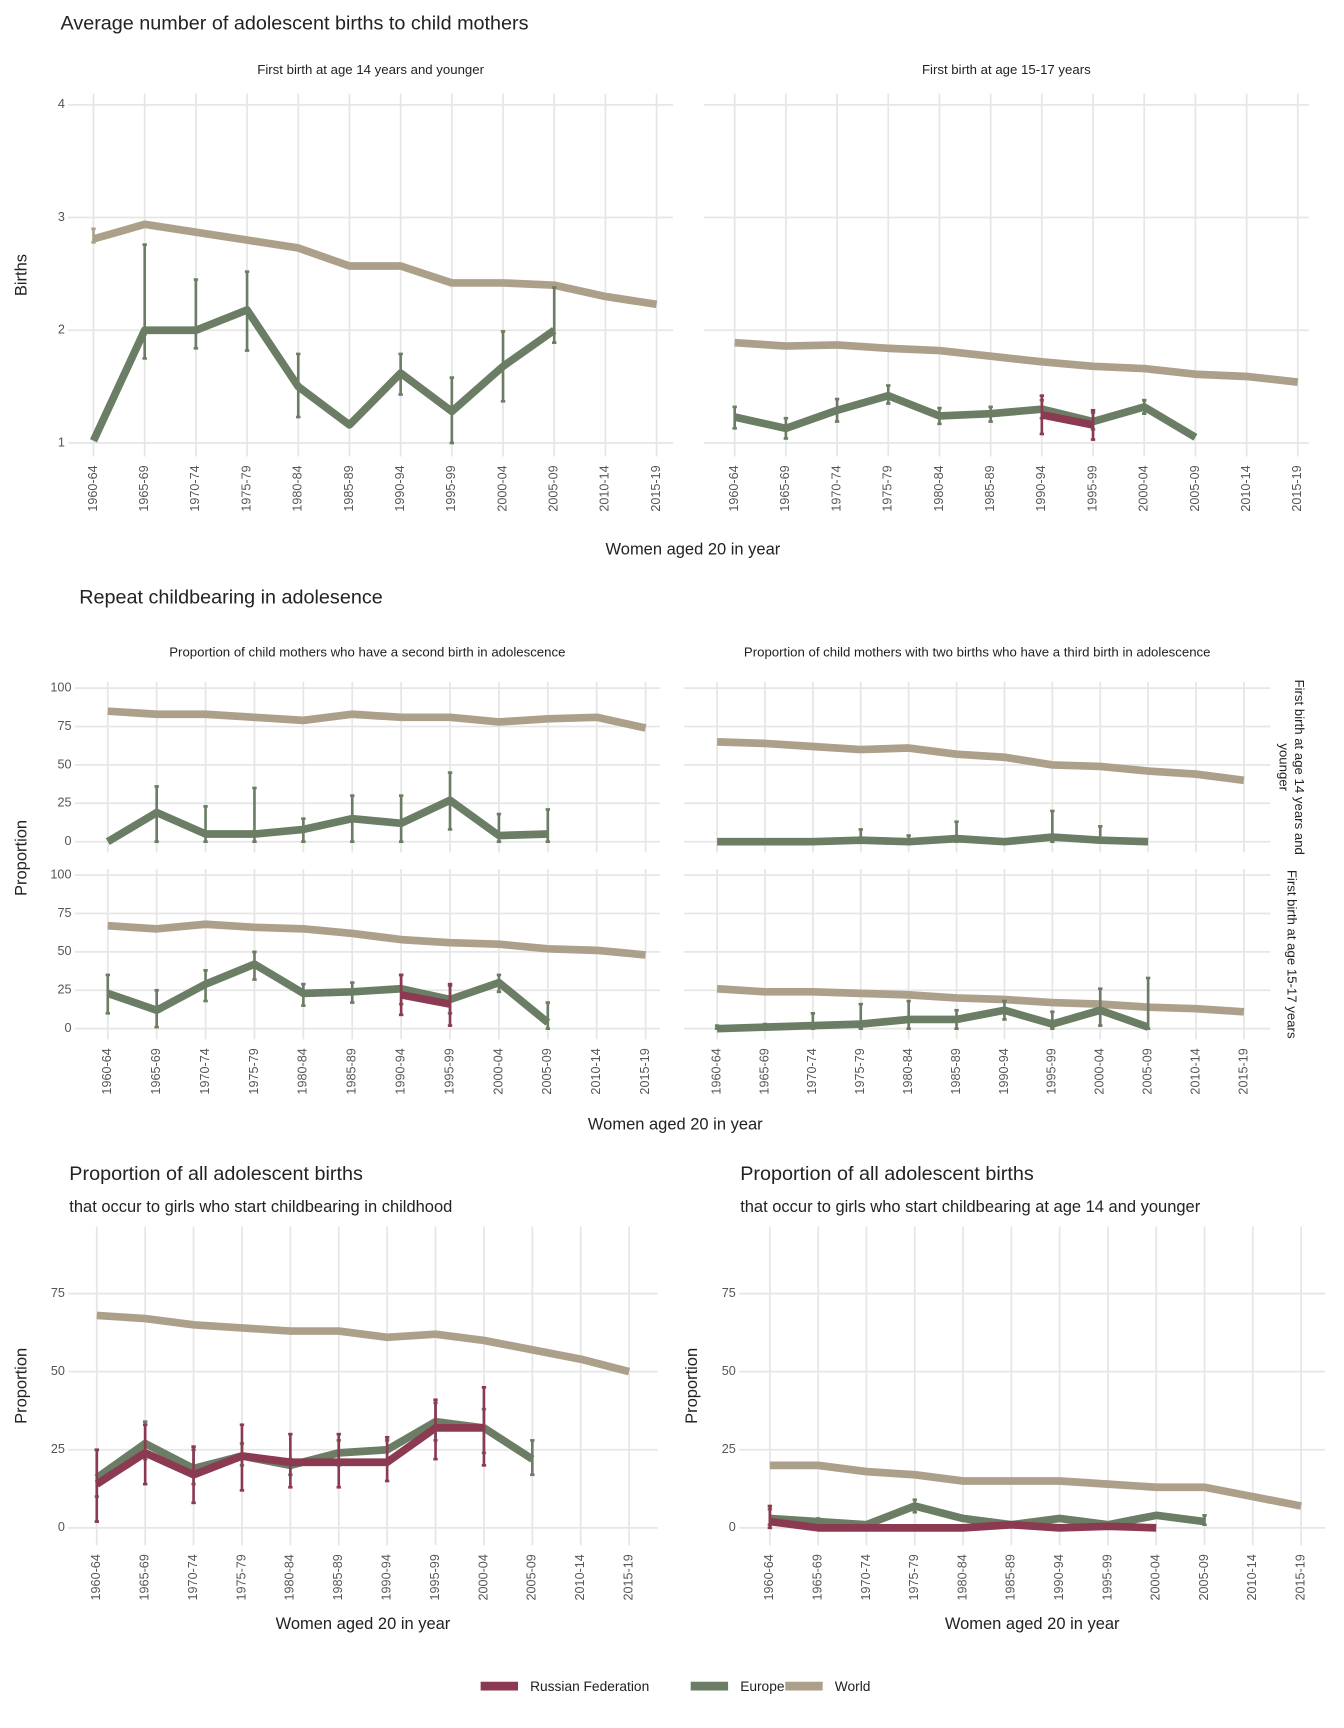  I want to click on y-tick-label: 0, so click(67, 1028).